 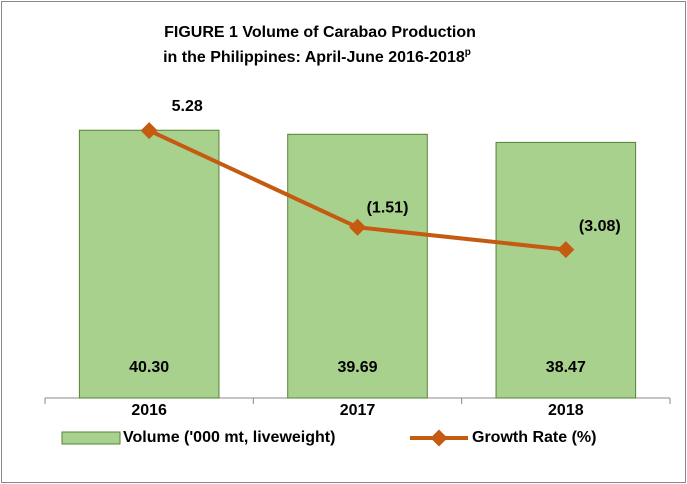 What do you see at coordinates (314, 57) in the screenshot?
I see `chart-title-line: in the Philippines: April-June 2016-2018` at bounding box center [314, 57].